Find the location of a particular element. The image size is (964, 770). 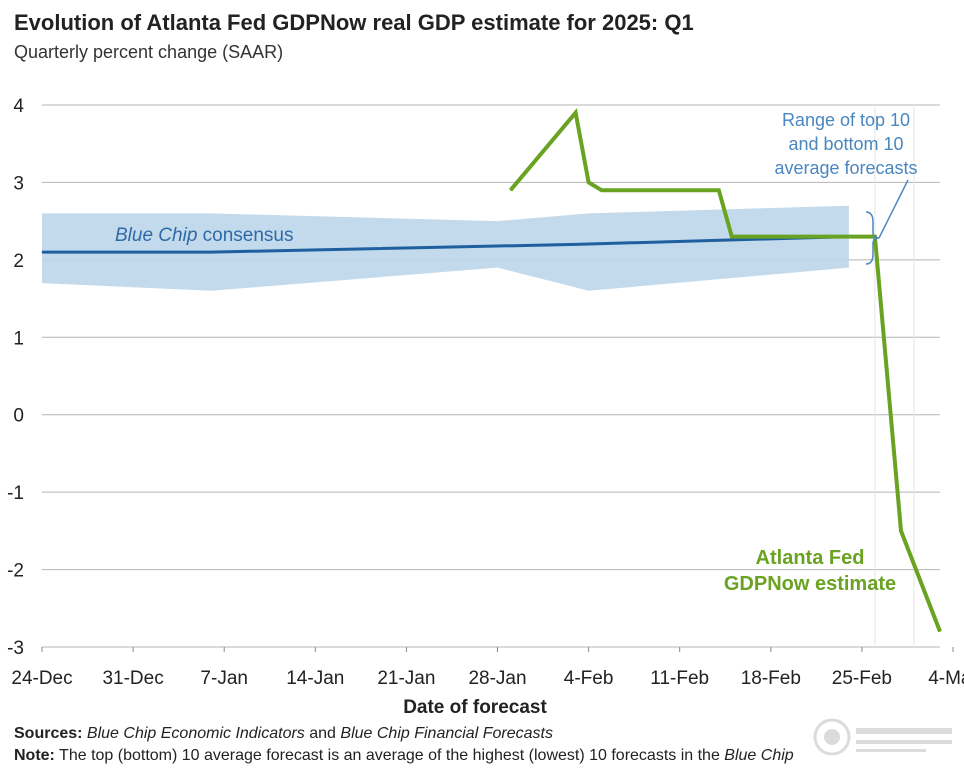

x-tick-label: 18-Feb is located at coordinates (771, 678).